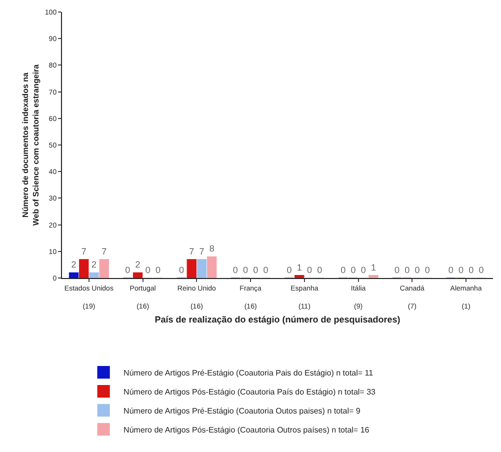  Describe the element at coordinates (242, 411) in the screenshot. I see `legend-label: Número de Artigos Pré-Estágio (Coautoria Outos paises) n total= 9` at that location.